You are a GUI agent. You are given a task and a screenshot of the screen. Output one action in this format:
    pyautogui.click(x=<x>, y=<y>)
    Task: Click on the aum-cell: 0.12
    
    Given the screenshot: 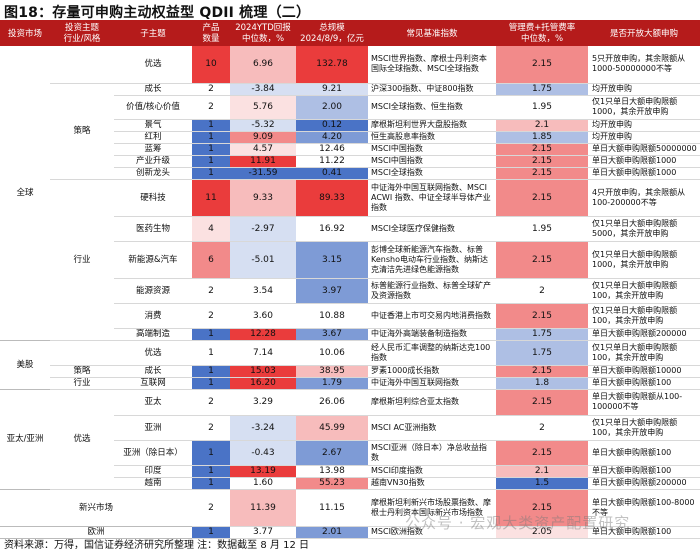 What is the action you would take?
    pyautogui.click(x=332, y=125)
    